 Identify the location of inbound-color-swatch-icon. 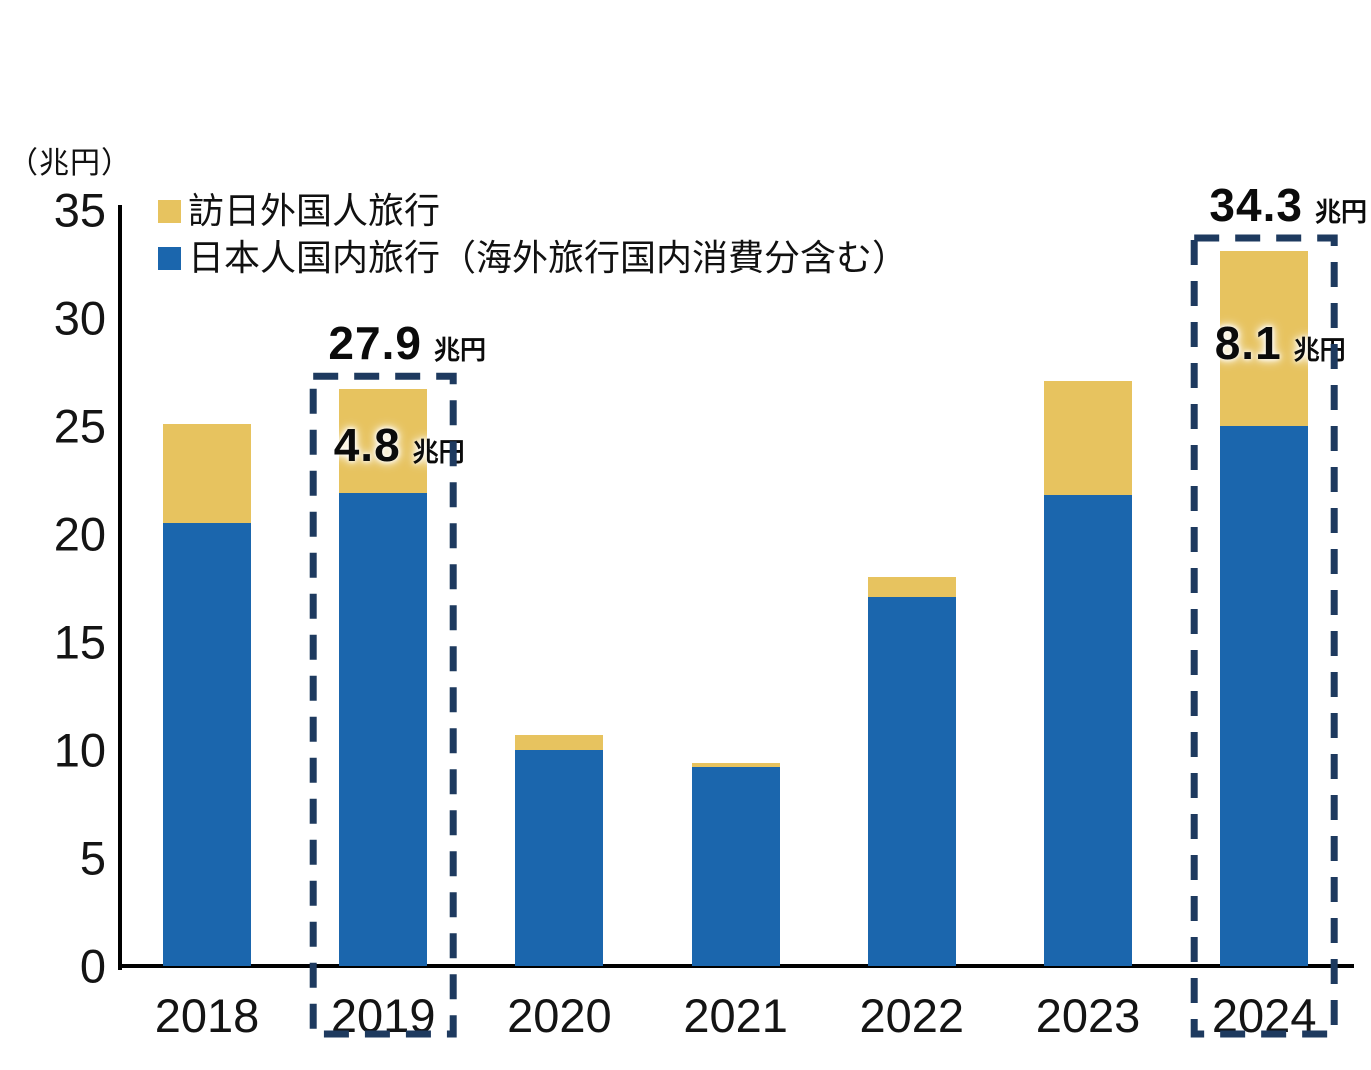
(169, 211).